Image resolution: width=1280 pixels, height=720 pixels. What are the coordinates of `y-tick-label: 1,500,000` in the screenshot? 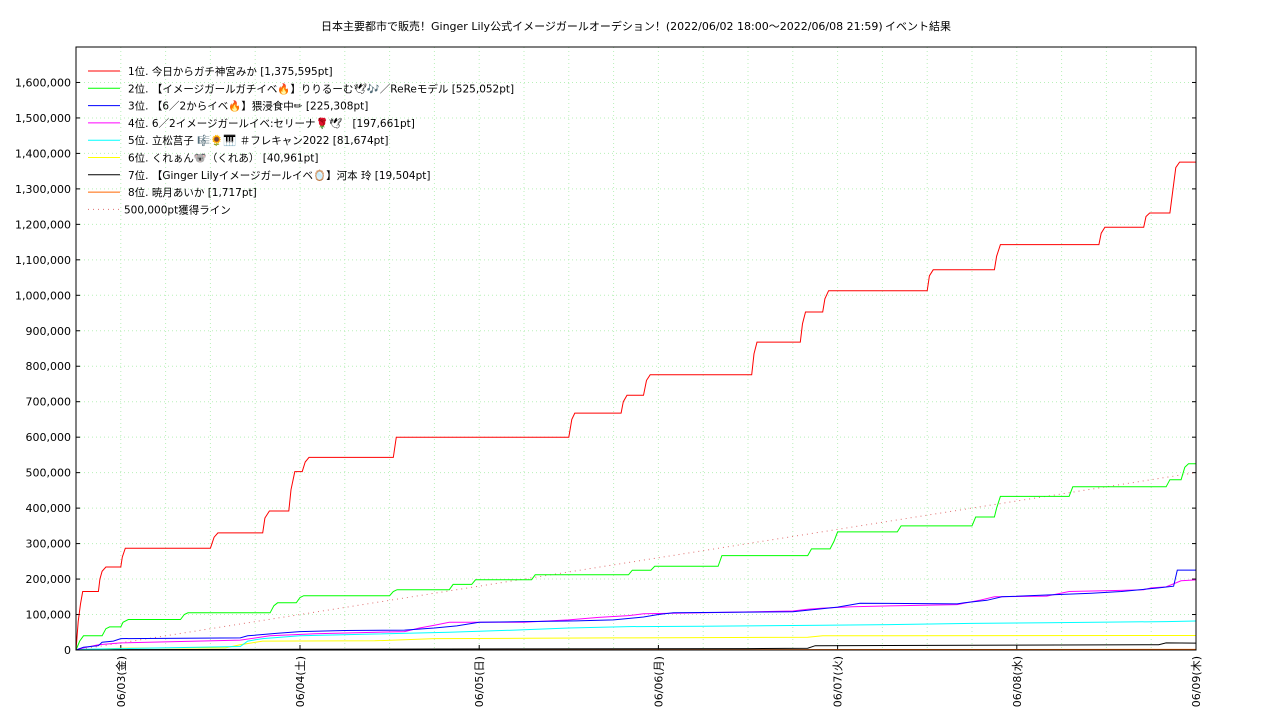 It's located at (43, 118).